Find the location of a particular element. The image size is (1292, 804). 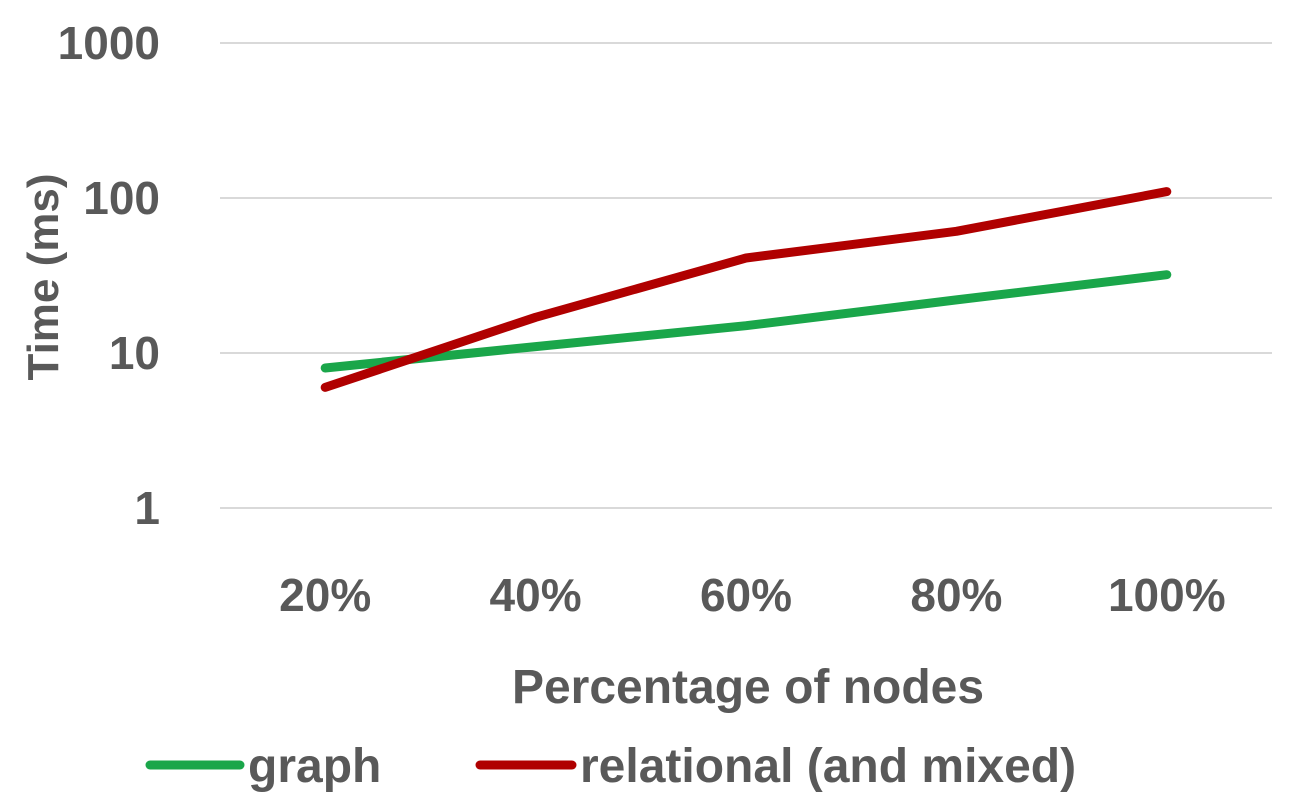

legend: graph relational (and mixed) is located at coordinates (610, 766).